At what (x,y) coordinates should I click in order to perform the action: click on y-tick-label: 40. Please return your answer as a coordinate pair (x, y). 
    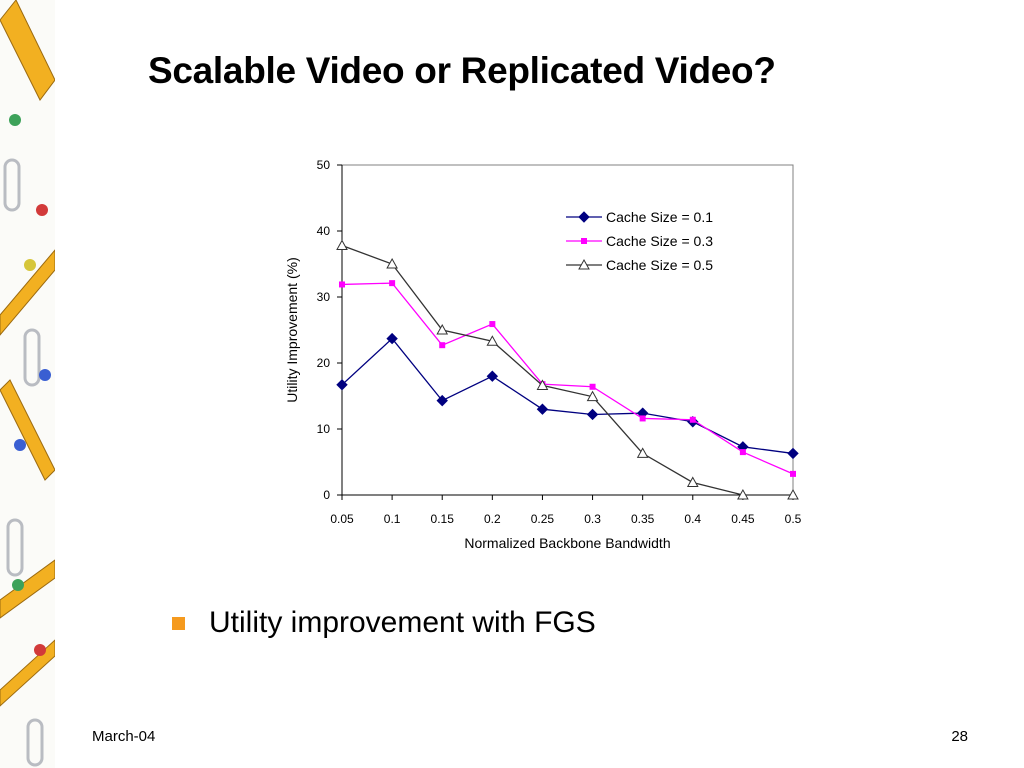
    Looking at the image, I should click on (324, 231).